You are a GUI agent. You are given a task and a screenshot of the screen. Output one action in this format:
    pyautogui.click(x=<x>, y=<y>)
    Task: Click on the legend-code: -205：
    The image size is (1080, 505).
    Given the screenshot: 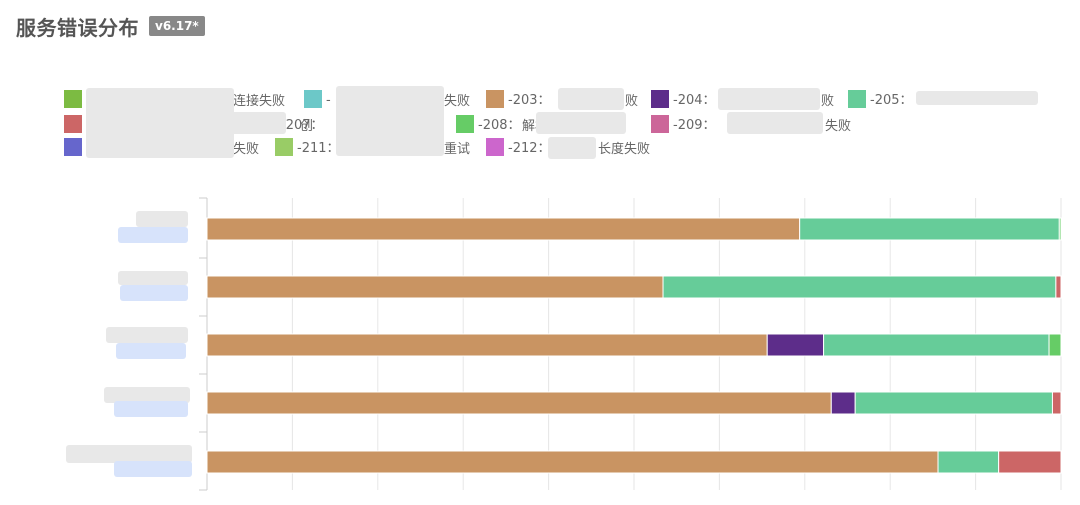 What is the action you would take?
    pyautogui.click(x=891, y=100)
    